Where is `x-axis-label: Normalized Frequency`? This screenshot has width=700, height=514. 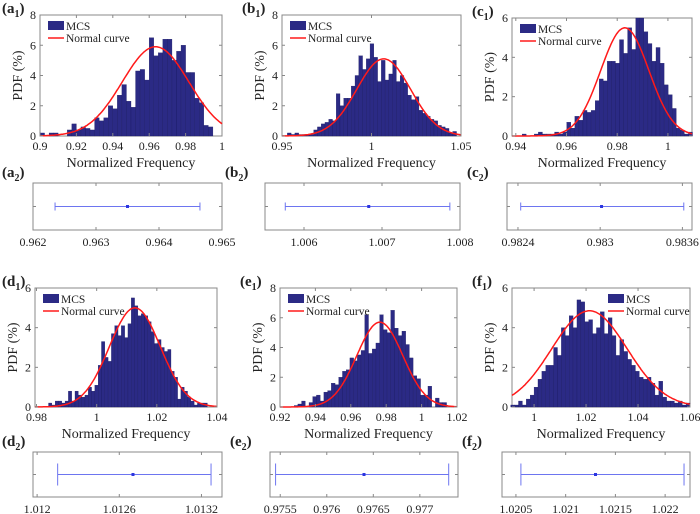 x-axis-label: Normalized Frequency is located at coordinates (131, 163).